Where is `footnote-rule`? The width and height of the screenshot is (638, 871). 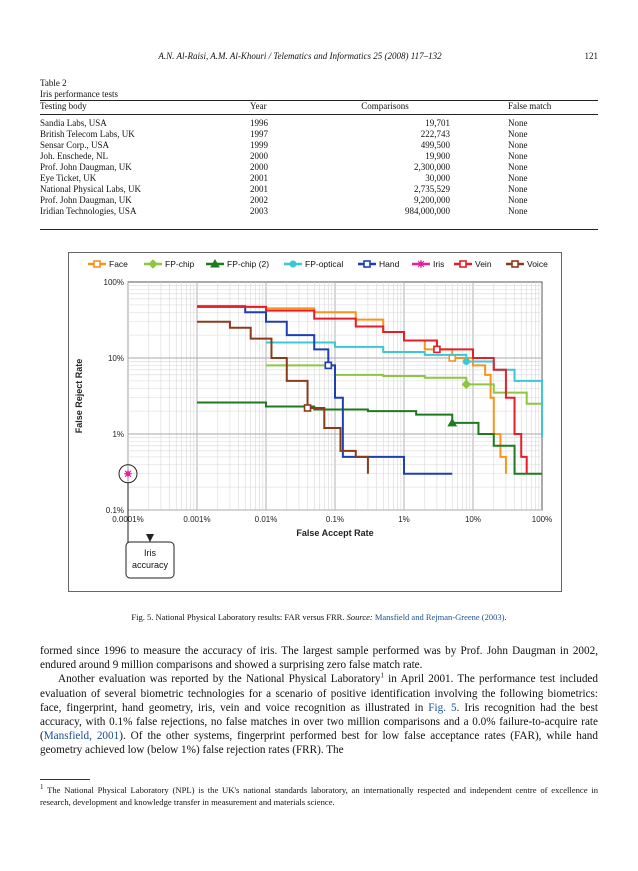
footnote-rule is located at coordinates (65, 779).